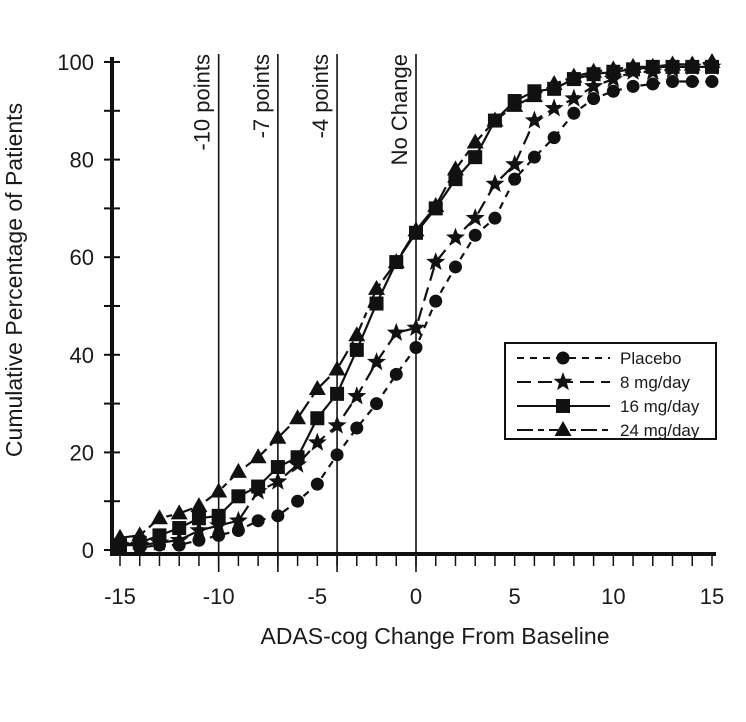 This screenshot has height=722, width=746. What do you see at coordinates (563, 428) in the screenshot?
I see `legend-marker-triangle` at bounding box center [563, 428].